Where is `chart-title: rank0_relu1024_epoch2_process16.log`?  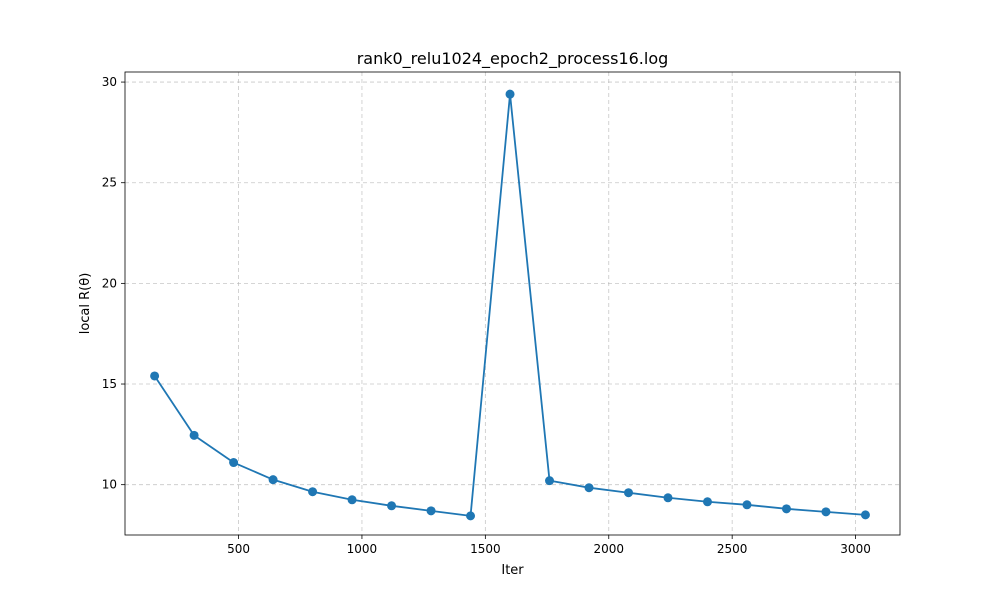
chart-title: rank0_relu1024_epoch2_process16.log is located at coordinates (513, 59).